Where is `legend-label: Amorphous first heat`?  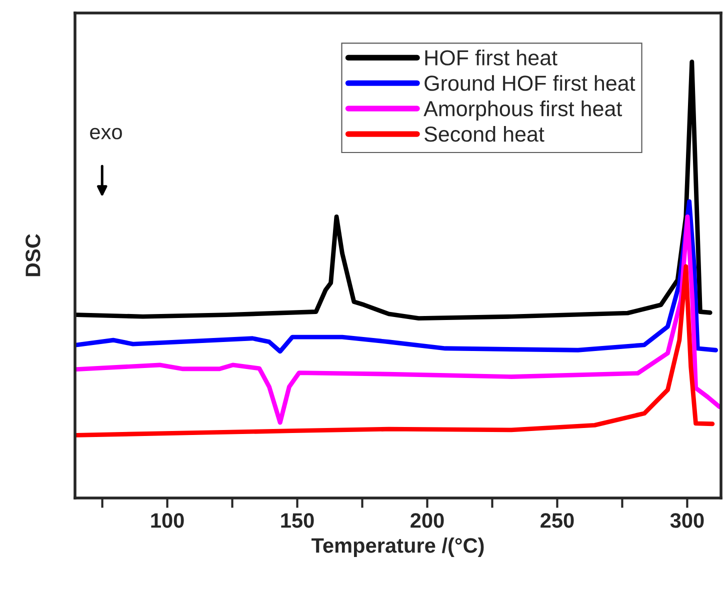
legend-label: Amorphous first heat is located at coordinates (523, 110).